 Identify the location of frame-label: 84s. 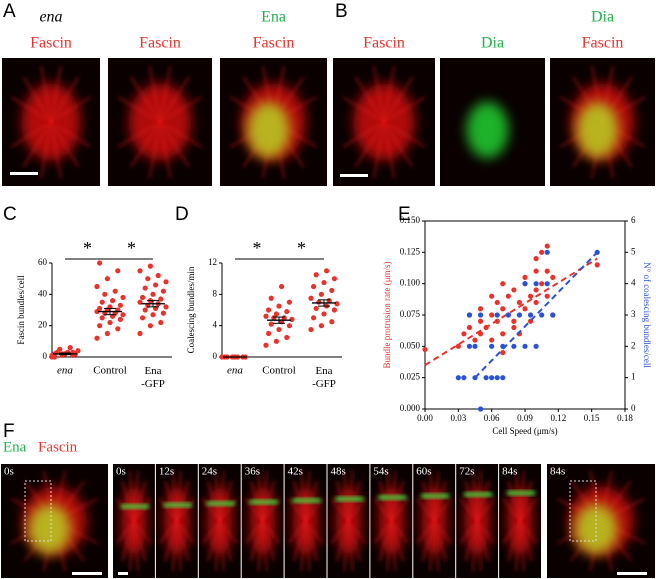
(557, 472).